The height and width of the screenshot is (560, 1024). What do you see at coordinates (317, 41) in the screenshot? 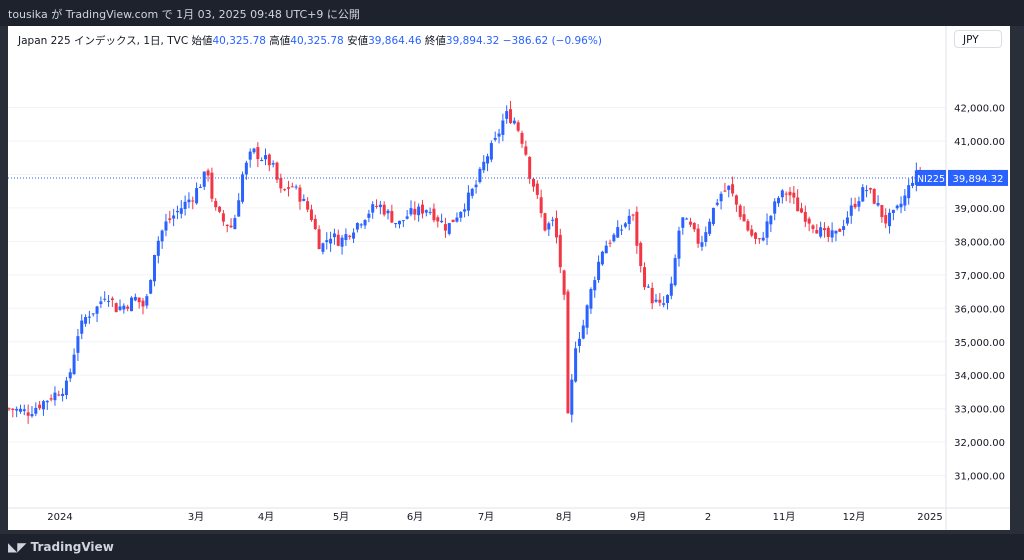
I see `legend-high-value: 40,325.78` at bounding box center [317, 41].